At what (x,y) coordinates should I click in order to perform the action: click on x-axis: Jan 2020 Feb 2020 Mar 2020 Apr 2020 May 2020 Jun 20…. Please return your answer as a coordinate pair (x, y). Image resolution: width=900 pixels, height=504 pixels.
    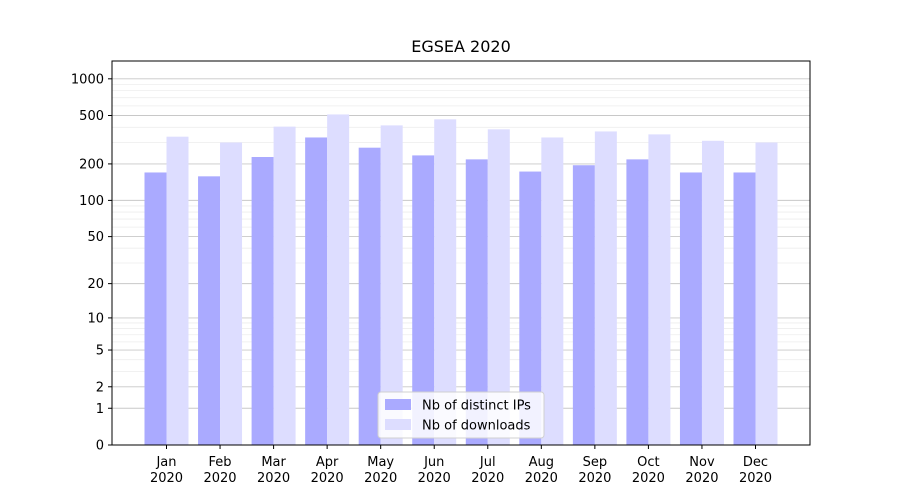
    Looking at the image, I should click on (461, 465).